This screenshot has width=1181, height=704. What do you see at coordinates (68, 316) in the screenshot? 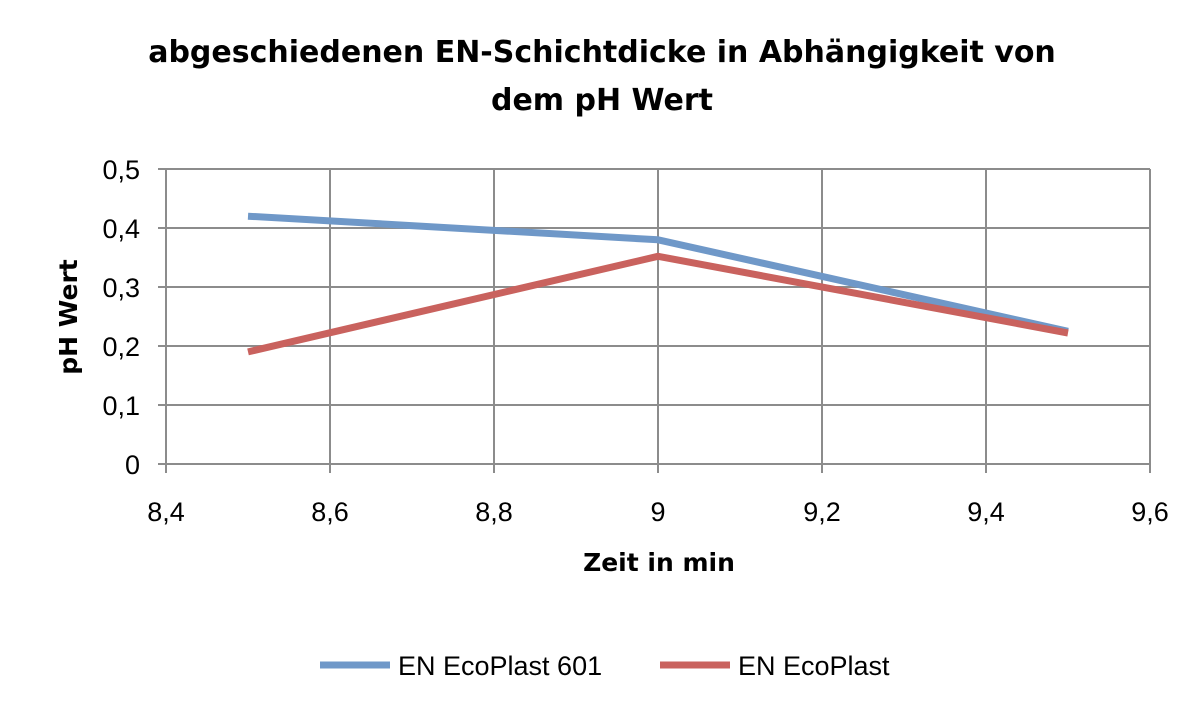
I see `y-axis-label: pH Wert` at bounding box center [68, 316].